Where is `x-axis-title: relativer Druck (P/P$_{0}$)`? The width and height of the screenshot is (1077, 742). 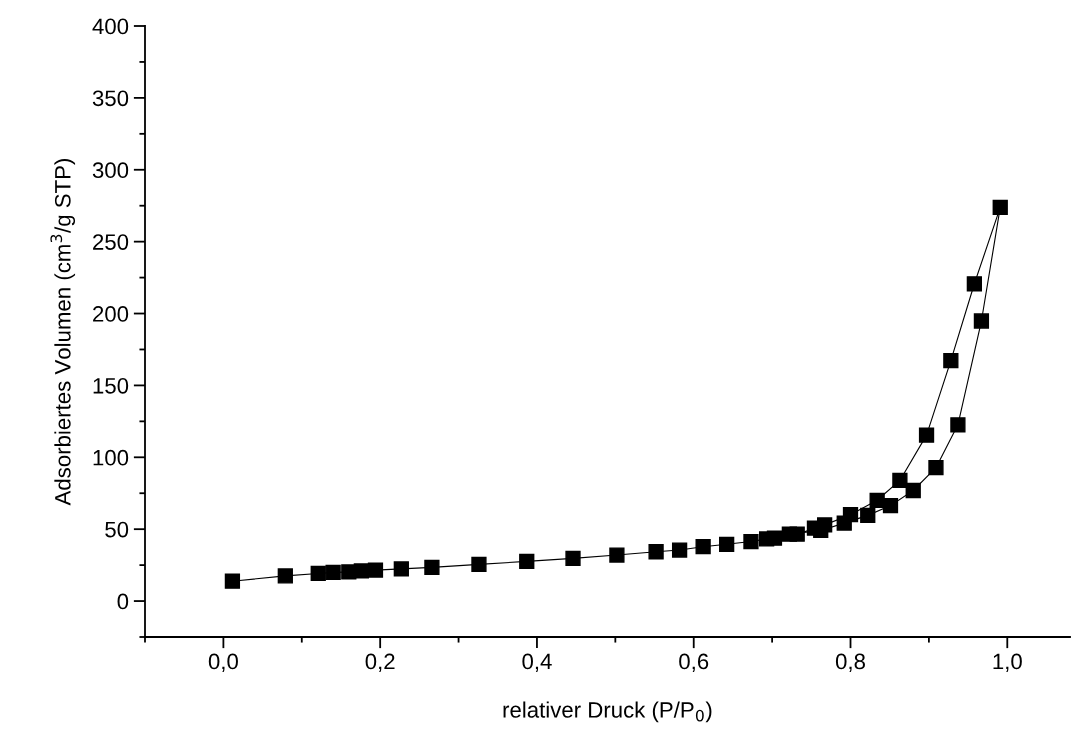
x-axis-title: relativer Druck (P/P$_{0}$) is located at coordinates (607, 712).